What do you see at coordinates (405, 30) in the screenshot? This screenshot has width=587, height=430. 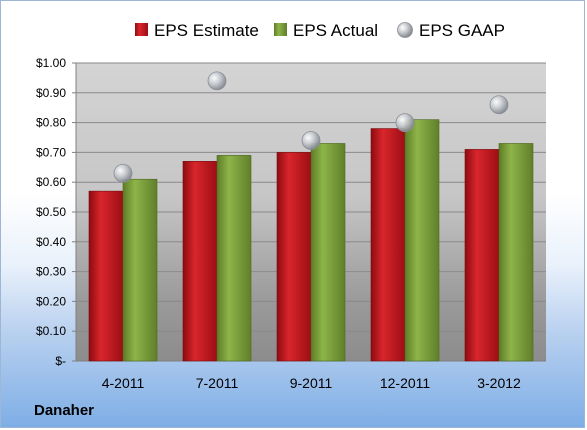 I see `legend-bubble-gaap` at bounding box center [405, 30].